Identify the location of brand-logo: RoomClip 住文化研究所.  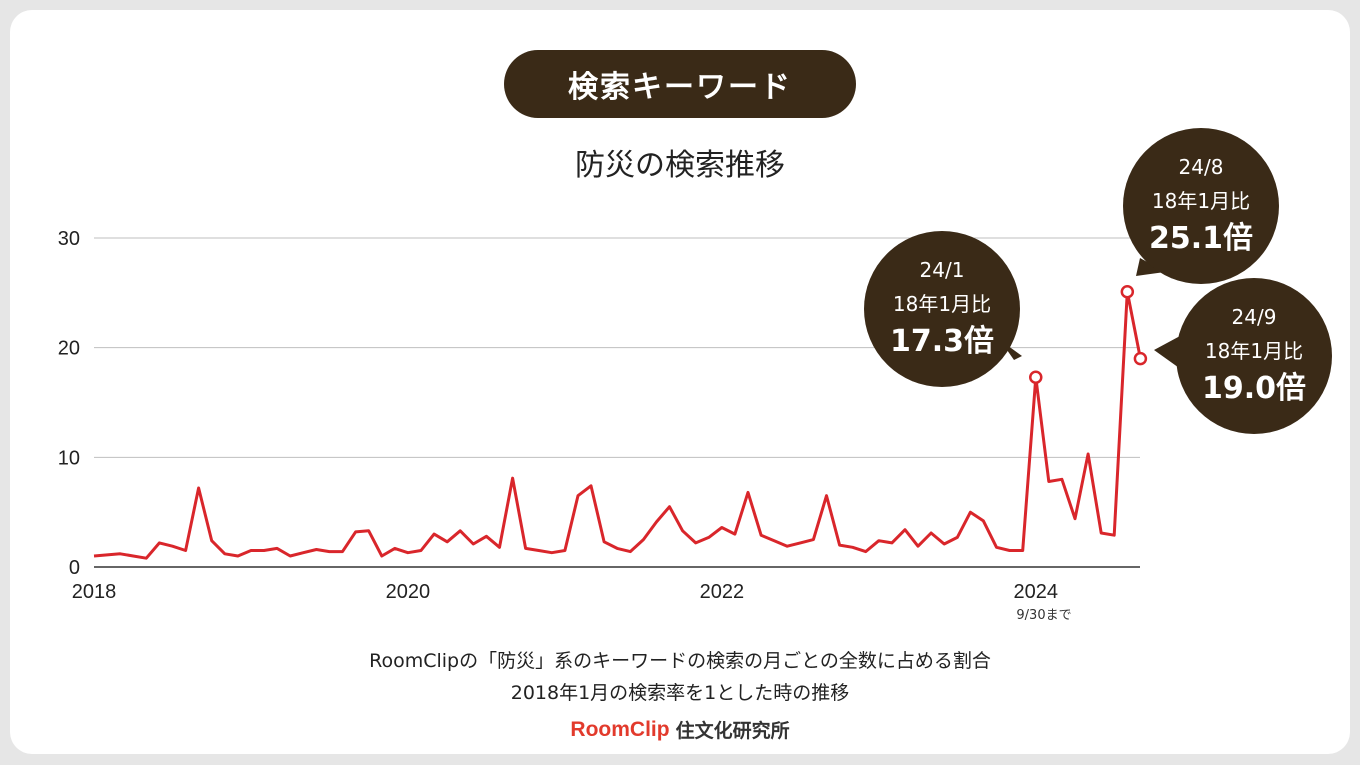
(680, 729).